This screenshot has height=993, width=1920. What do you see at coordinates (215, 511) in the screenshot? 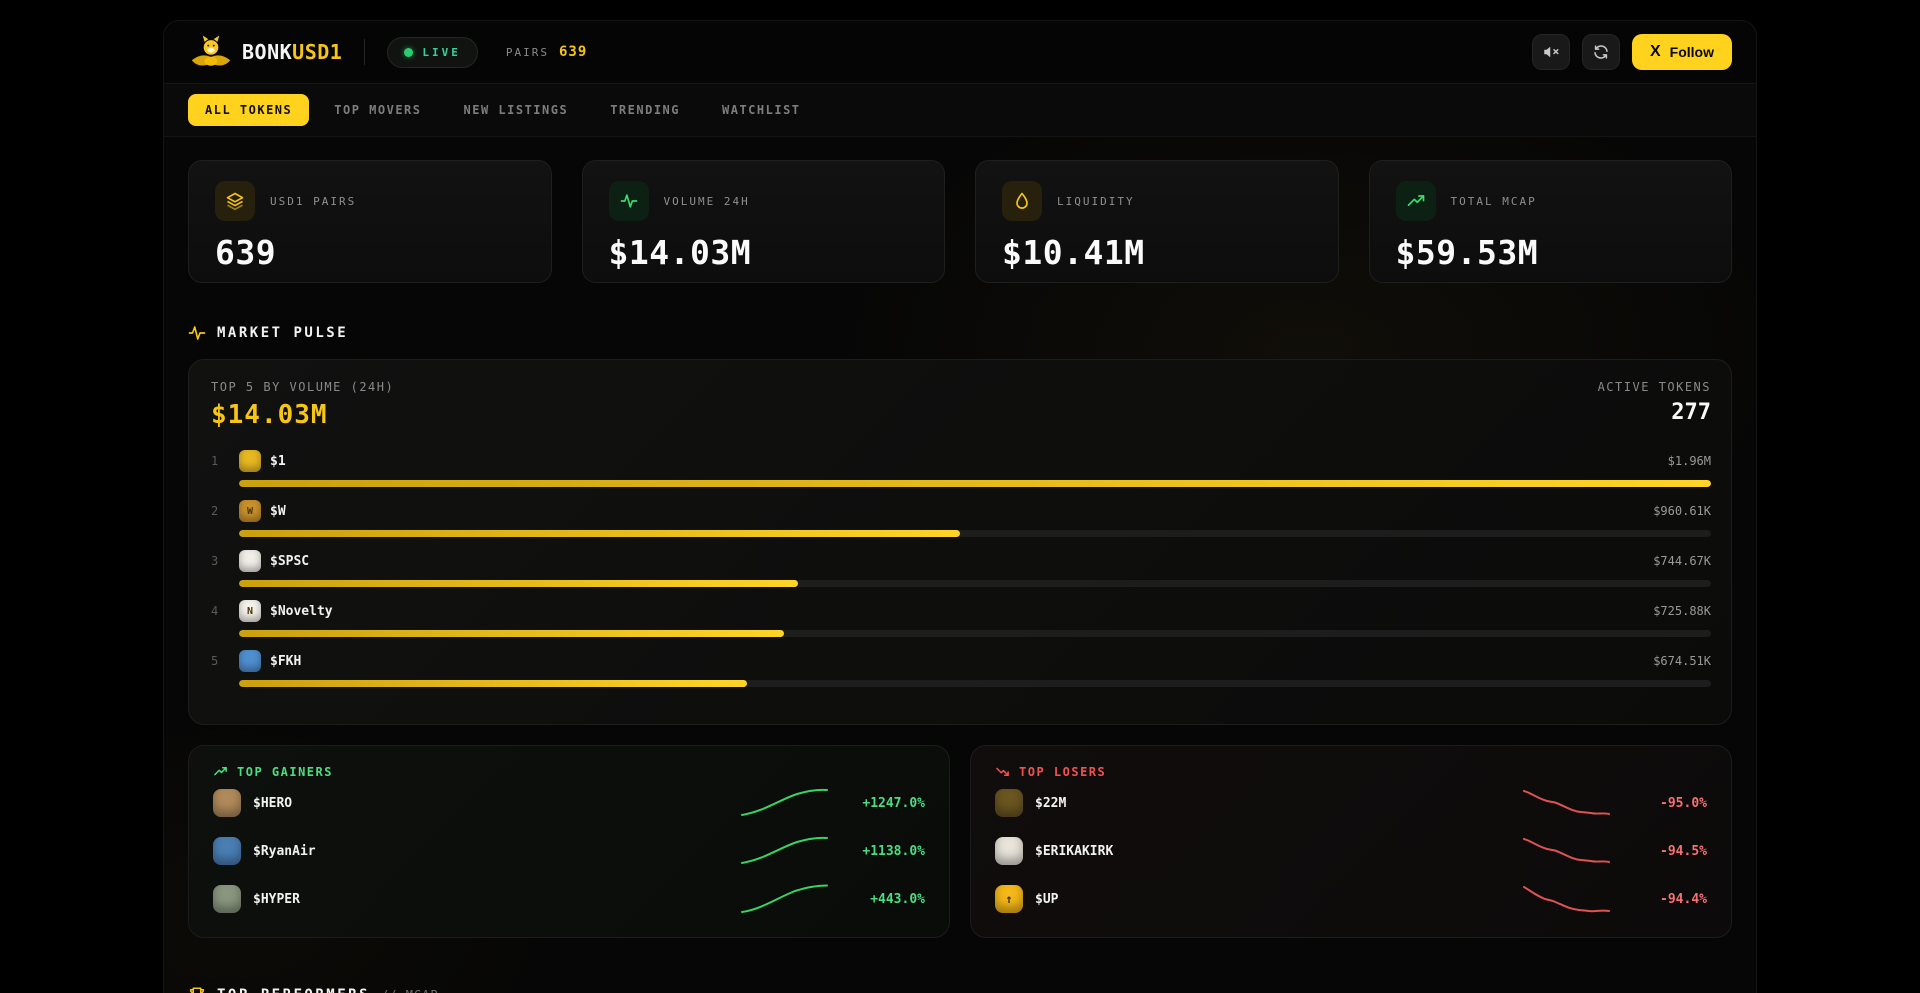
I see `rank-label: 2` at bounding box center [215, 511].